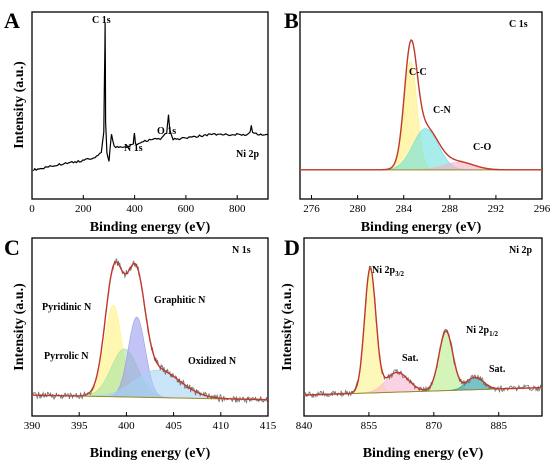 Image resolution: width=550 pixels, height=466 pixels. I want to click on x-tick-label: 405, so click(173, 426).